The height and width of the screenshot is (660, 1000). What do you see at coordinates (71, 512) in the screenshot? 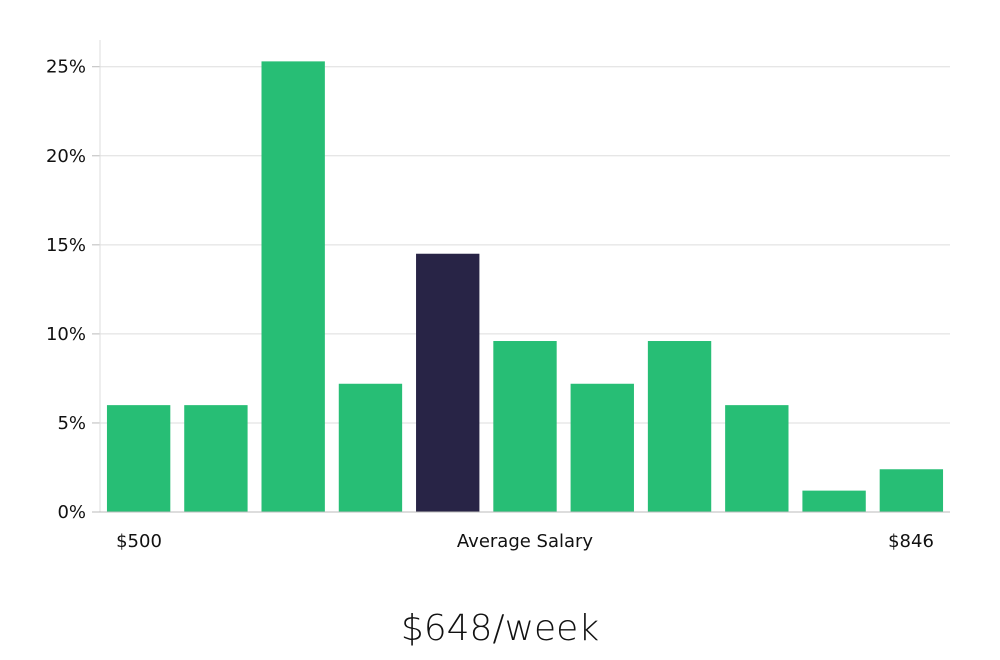
I see `y-tick-label: 0%` at bounding box center [71, 512].